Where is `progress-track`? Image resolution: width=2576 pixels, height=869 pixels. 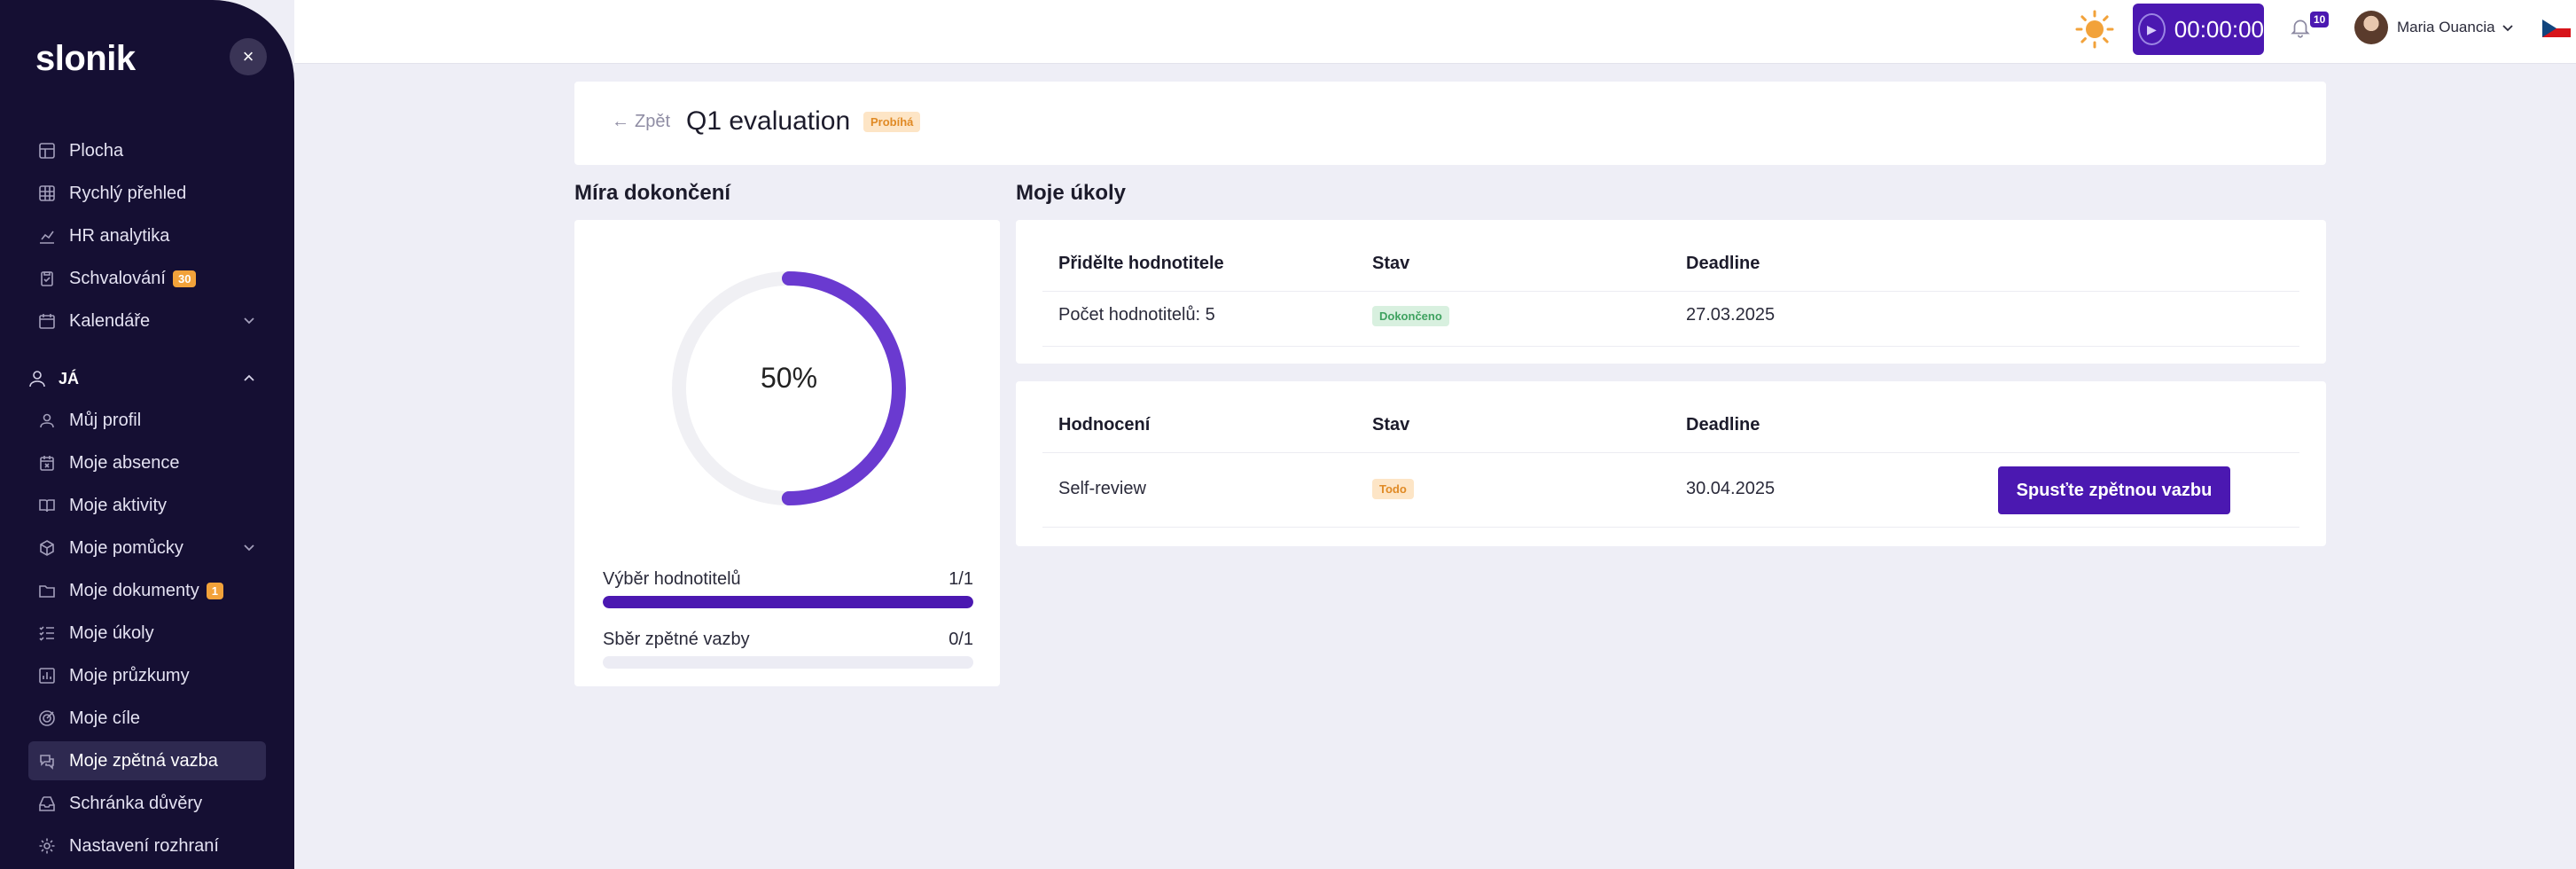
progress-track is located at coordinates (788, 602).